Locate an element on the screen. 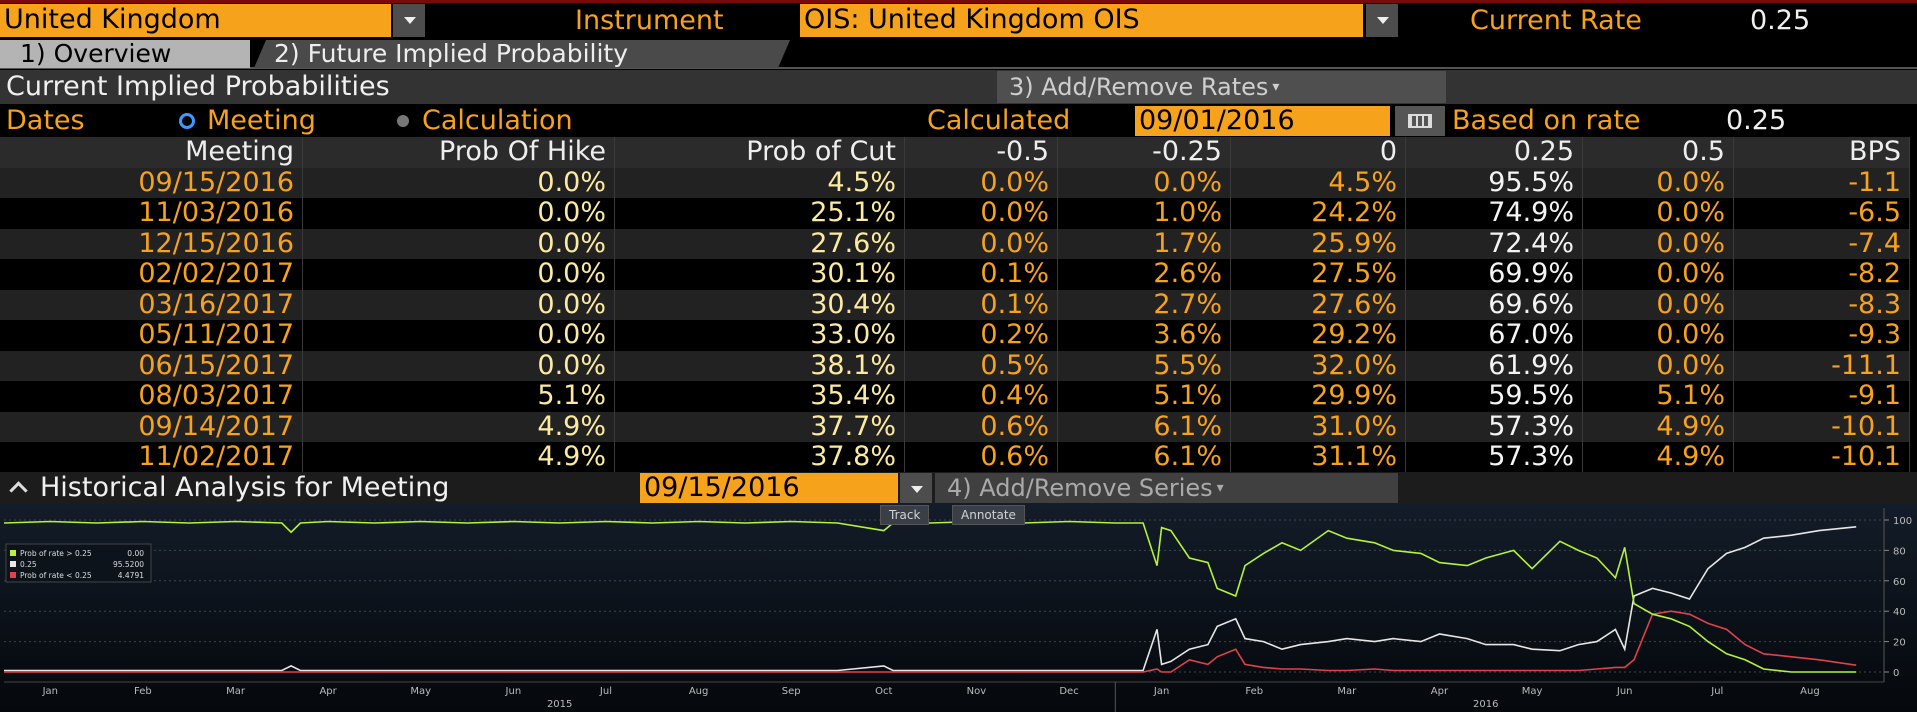  table-cell: 09/15/2016 is located at coordinates (151, 182).